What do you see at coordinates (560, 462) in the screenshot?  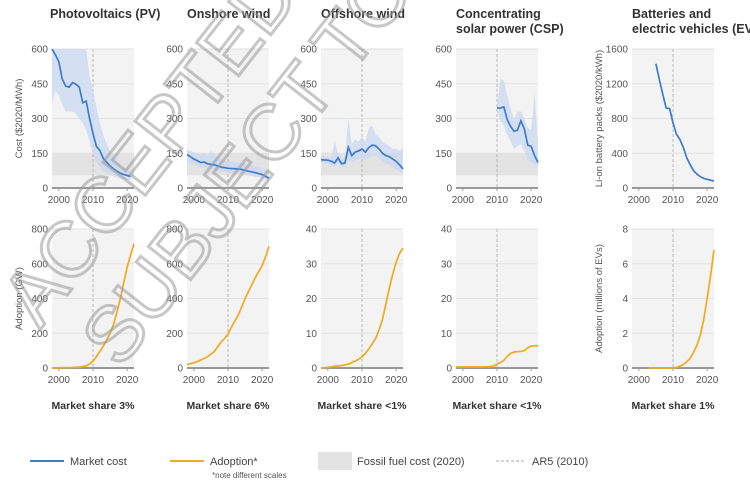 I see `legend-ar5-label: AR5 (2010)` at bounding box center [560, 462].